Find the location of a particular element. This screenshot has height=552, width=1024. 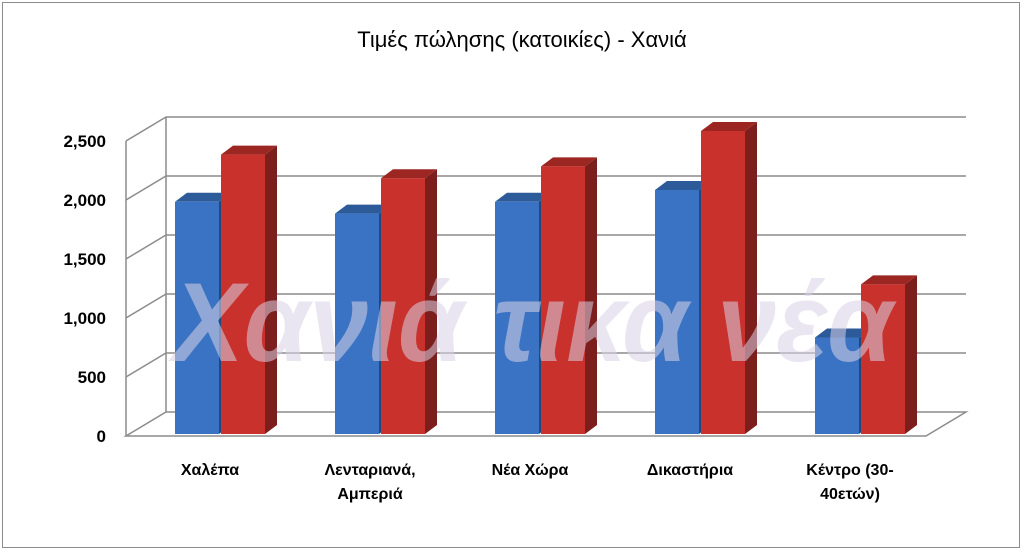

x-tick-label: Δικαστήρια is located at coordinates (690, 470).